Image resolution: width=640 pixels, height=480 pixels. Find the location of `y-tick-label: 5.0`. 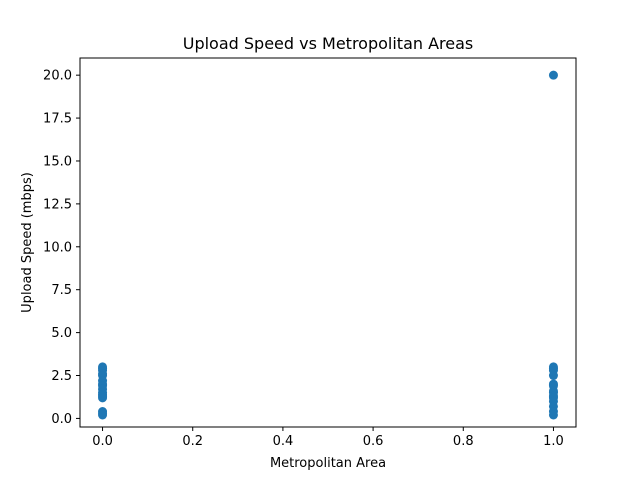

y-tick-label: 5.0 is located at coordinates (61, 333).